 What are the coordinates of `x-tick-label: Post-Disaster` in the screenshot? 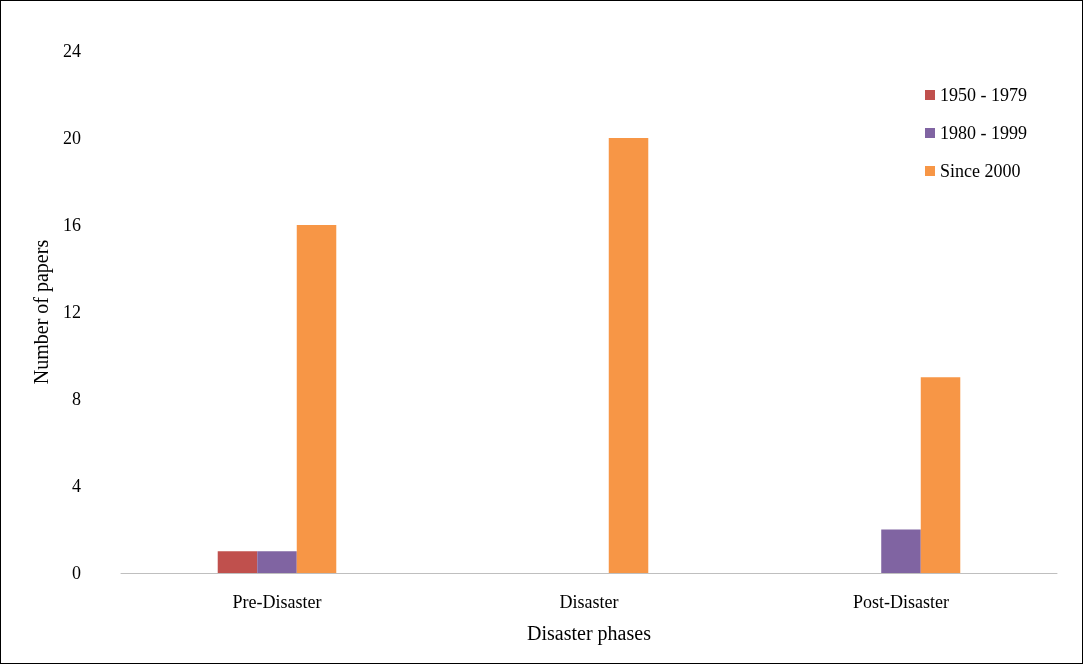 It's located at (901, 602).